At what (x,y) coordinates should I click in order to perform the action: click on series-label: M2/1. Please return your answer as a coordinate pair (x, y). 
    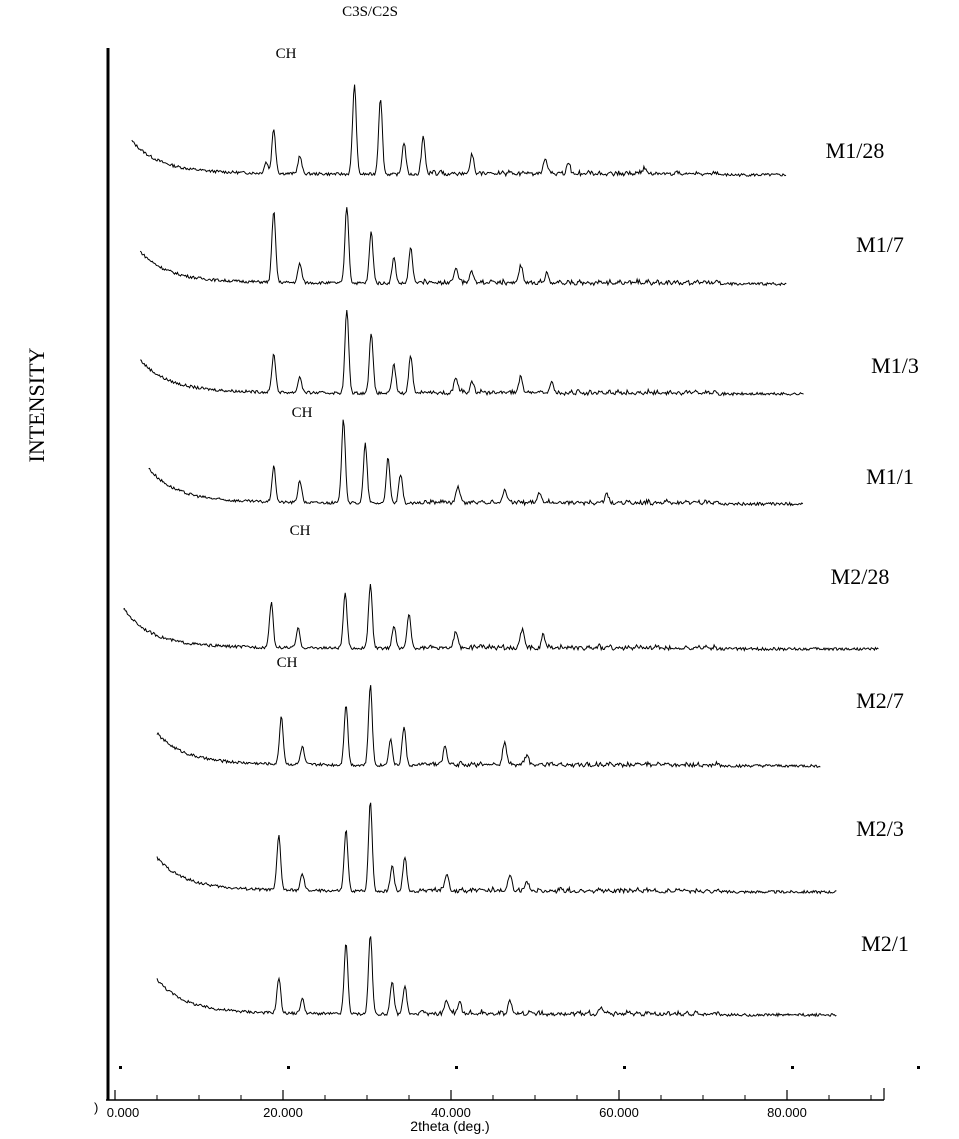
    Looking at the image, I should click on (885, 943).